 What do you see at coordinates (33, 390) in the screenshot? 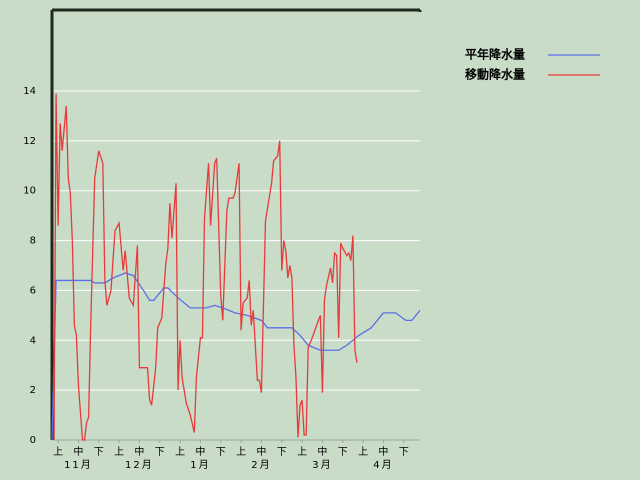
I see `y-tick-label: 2` at bounding box center [33, 390].